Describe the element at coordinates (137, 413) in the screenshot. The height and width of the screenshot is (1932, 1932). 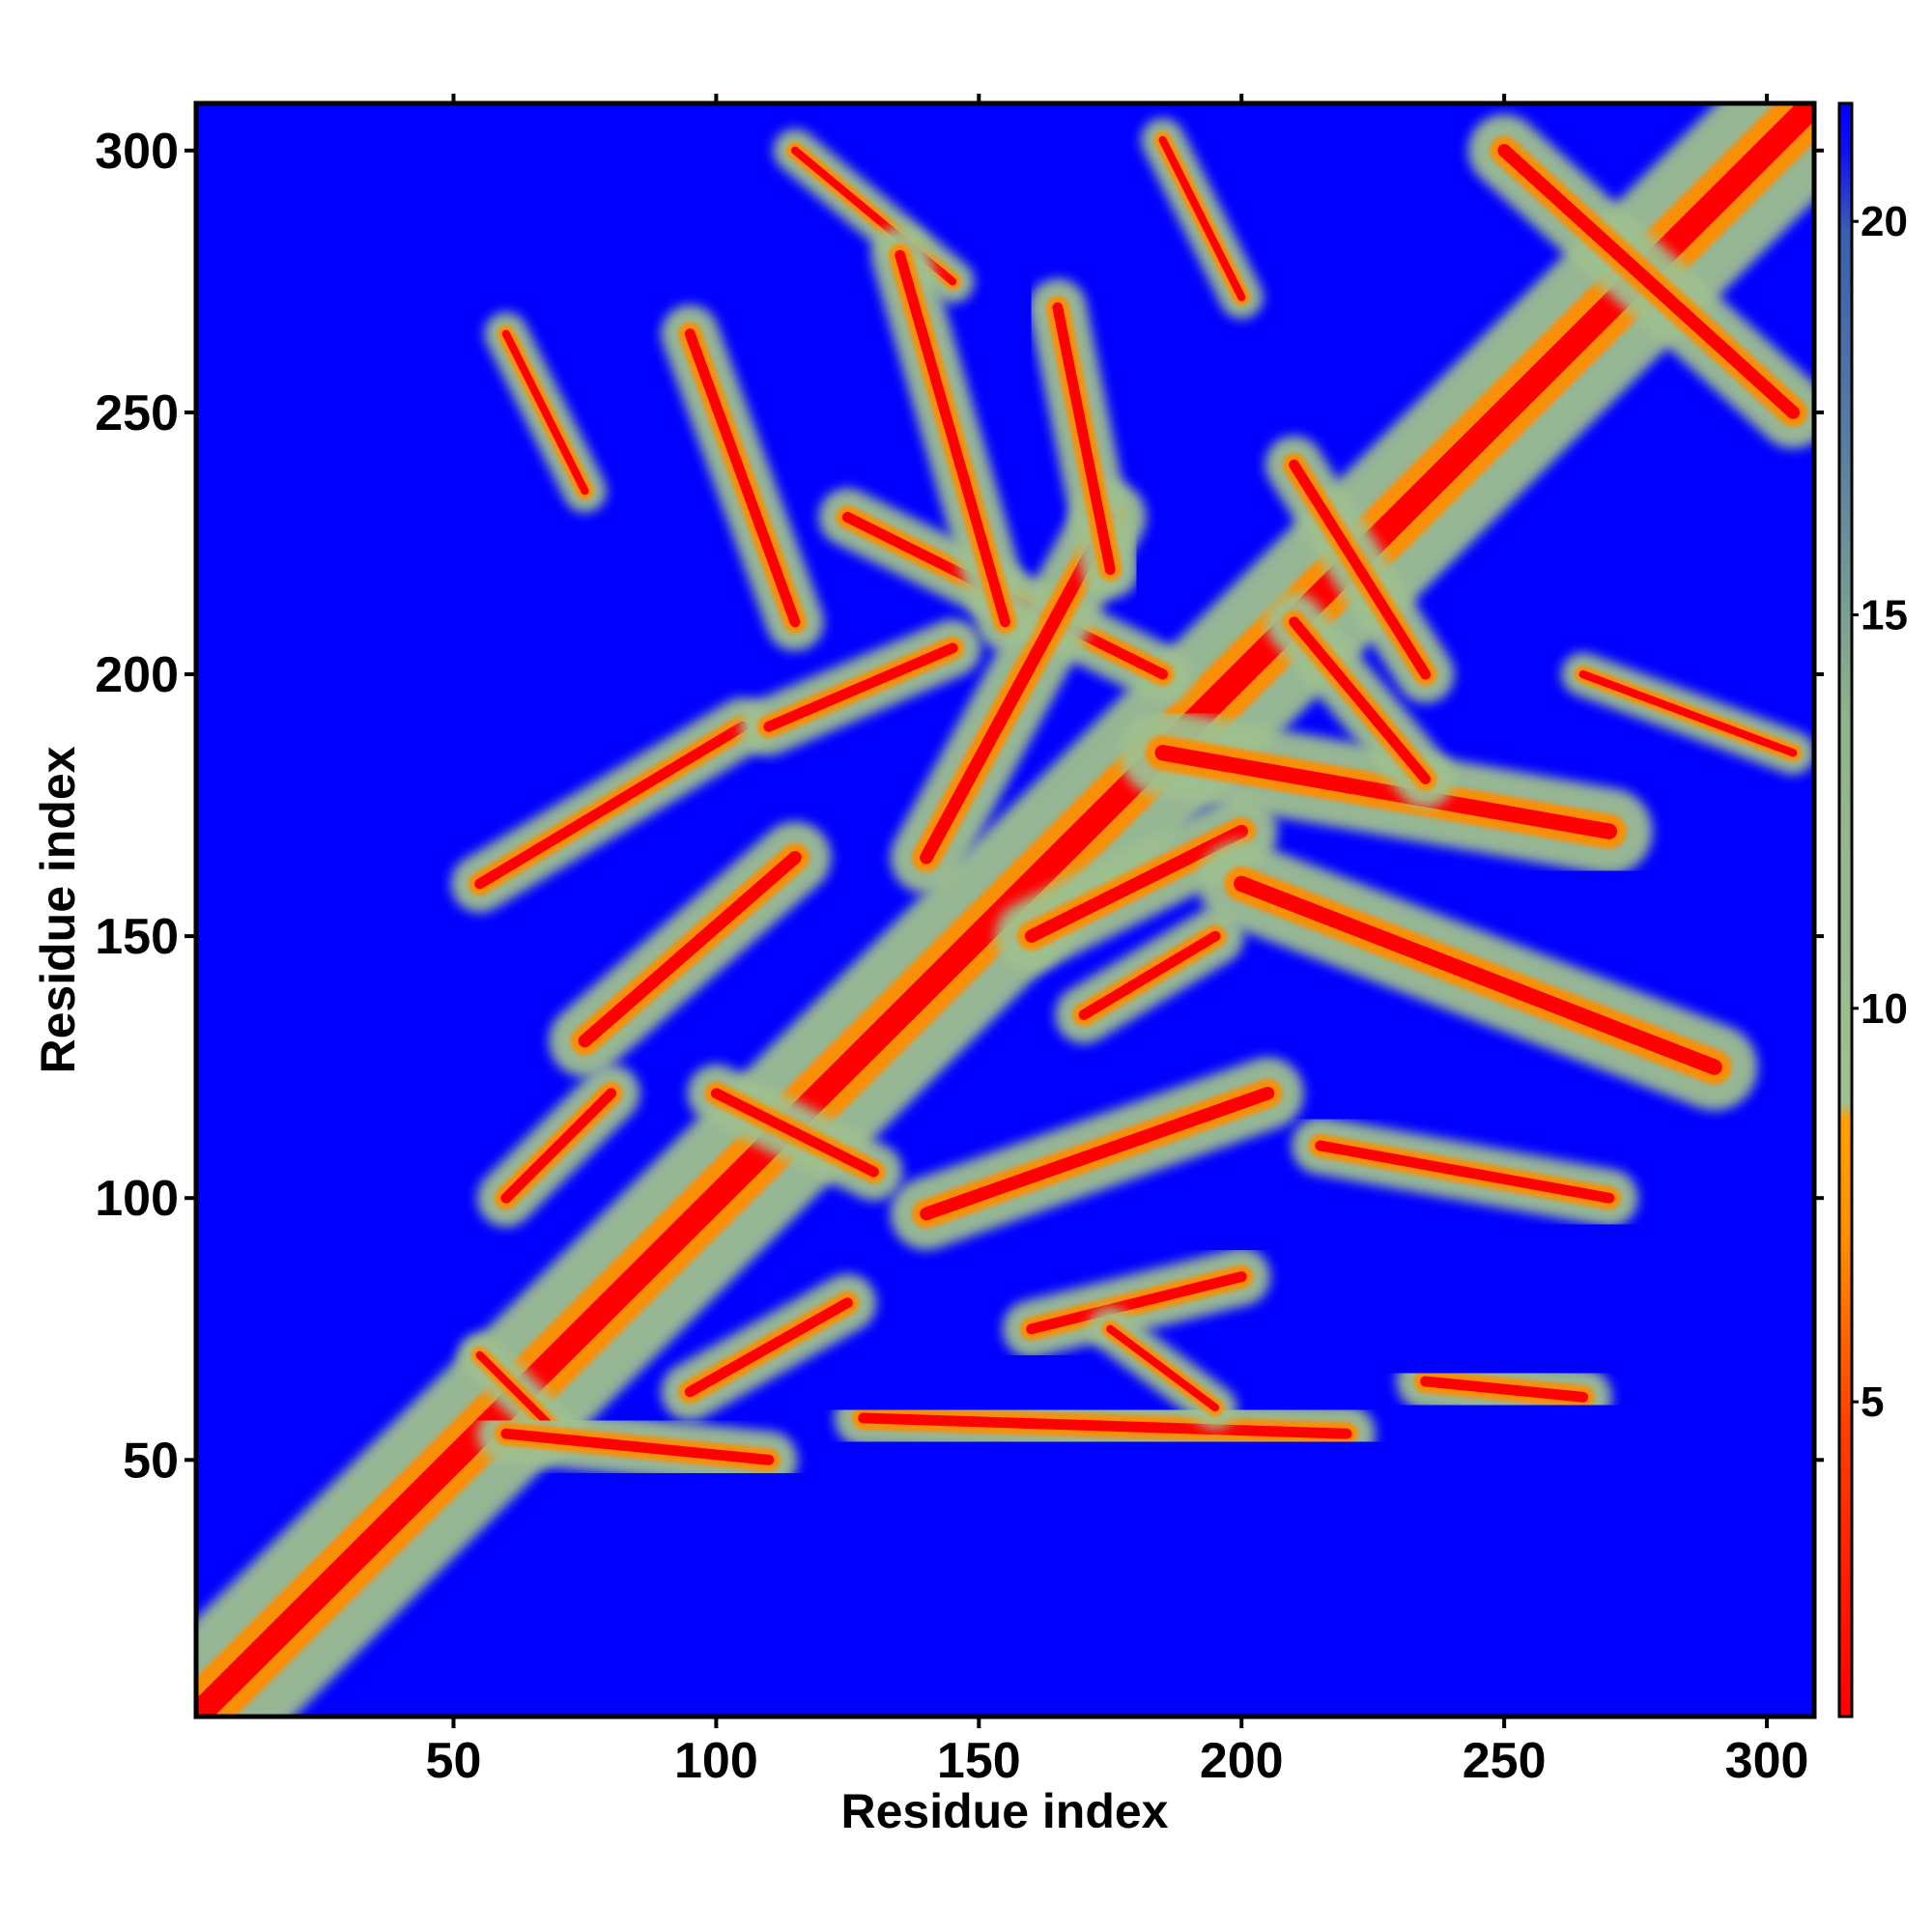
I see `y-tick-label: 250` at that location.